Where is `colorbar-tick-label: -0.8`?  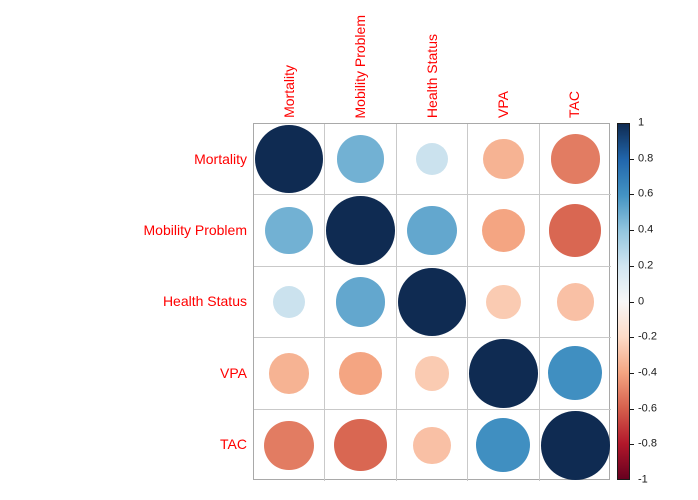
colorbar-tick-label: -0.8 is located at coordinates (647, 443).